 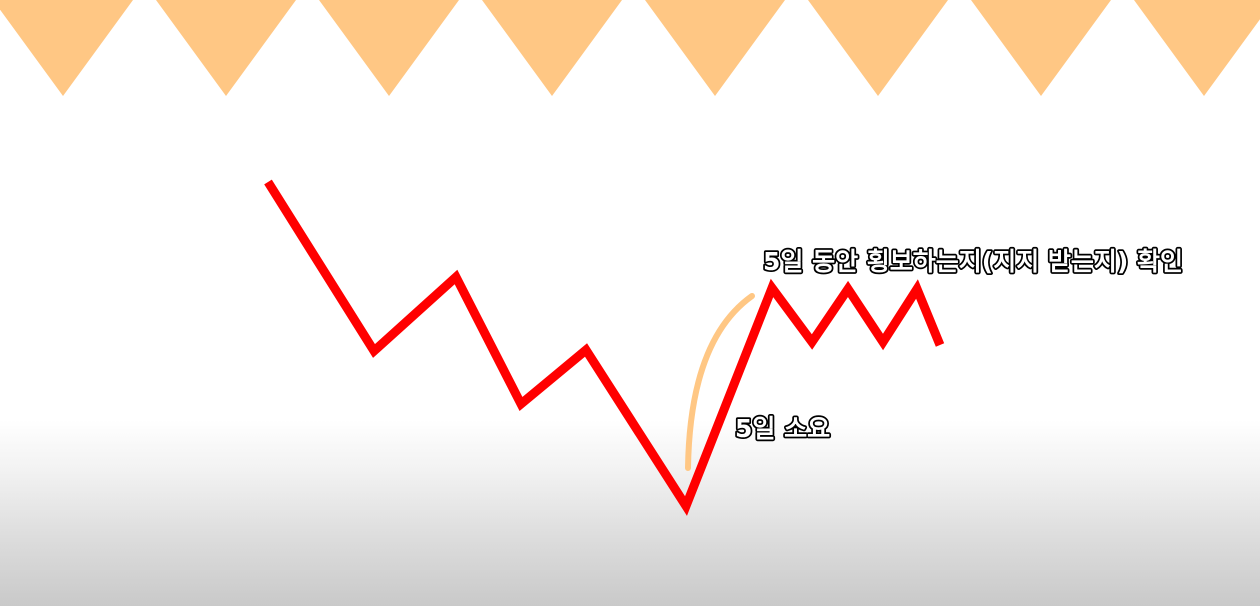 What do you see at coordinates (782, 428) in the screenshot?
I see `days-taken-label: 5일 소요` at bounding box center [782, 428].